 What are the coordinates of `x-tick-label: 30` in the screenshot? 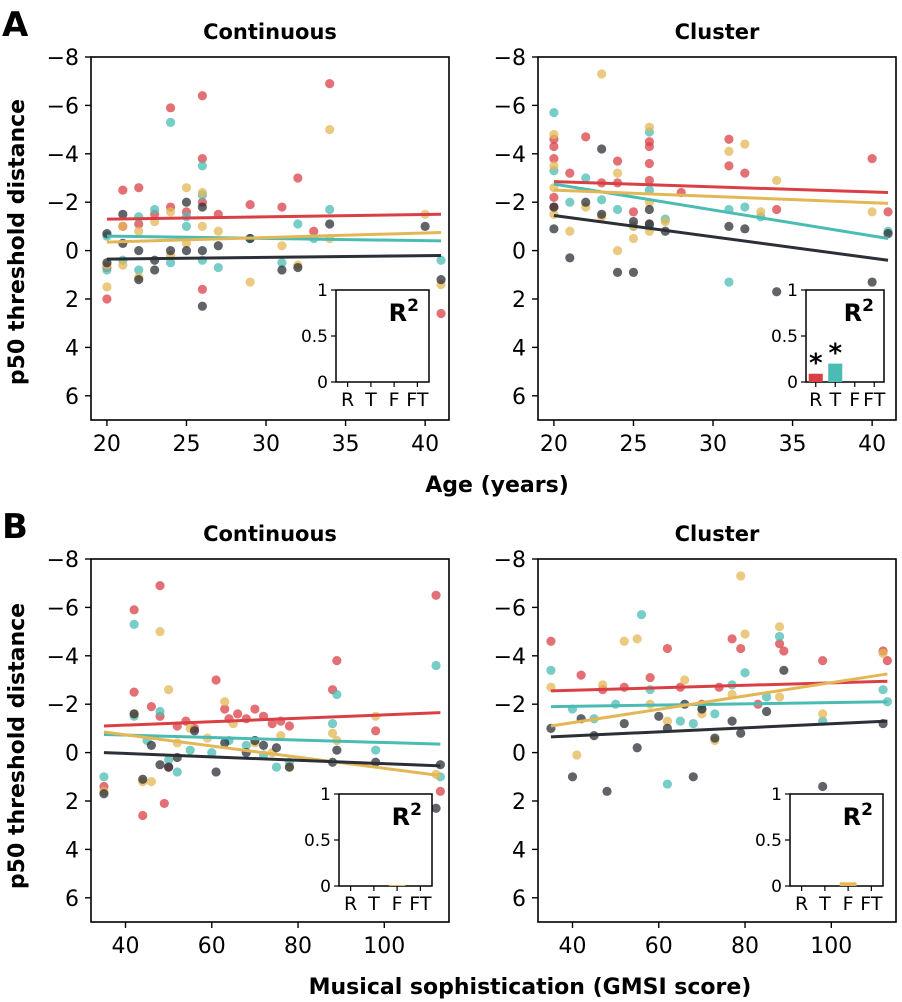 It's located at (266, 444).